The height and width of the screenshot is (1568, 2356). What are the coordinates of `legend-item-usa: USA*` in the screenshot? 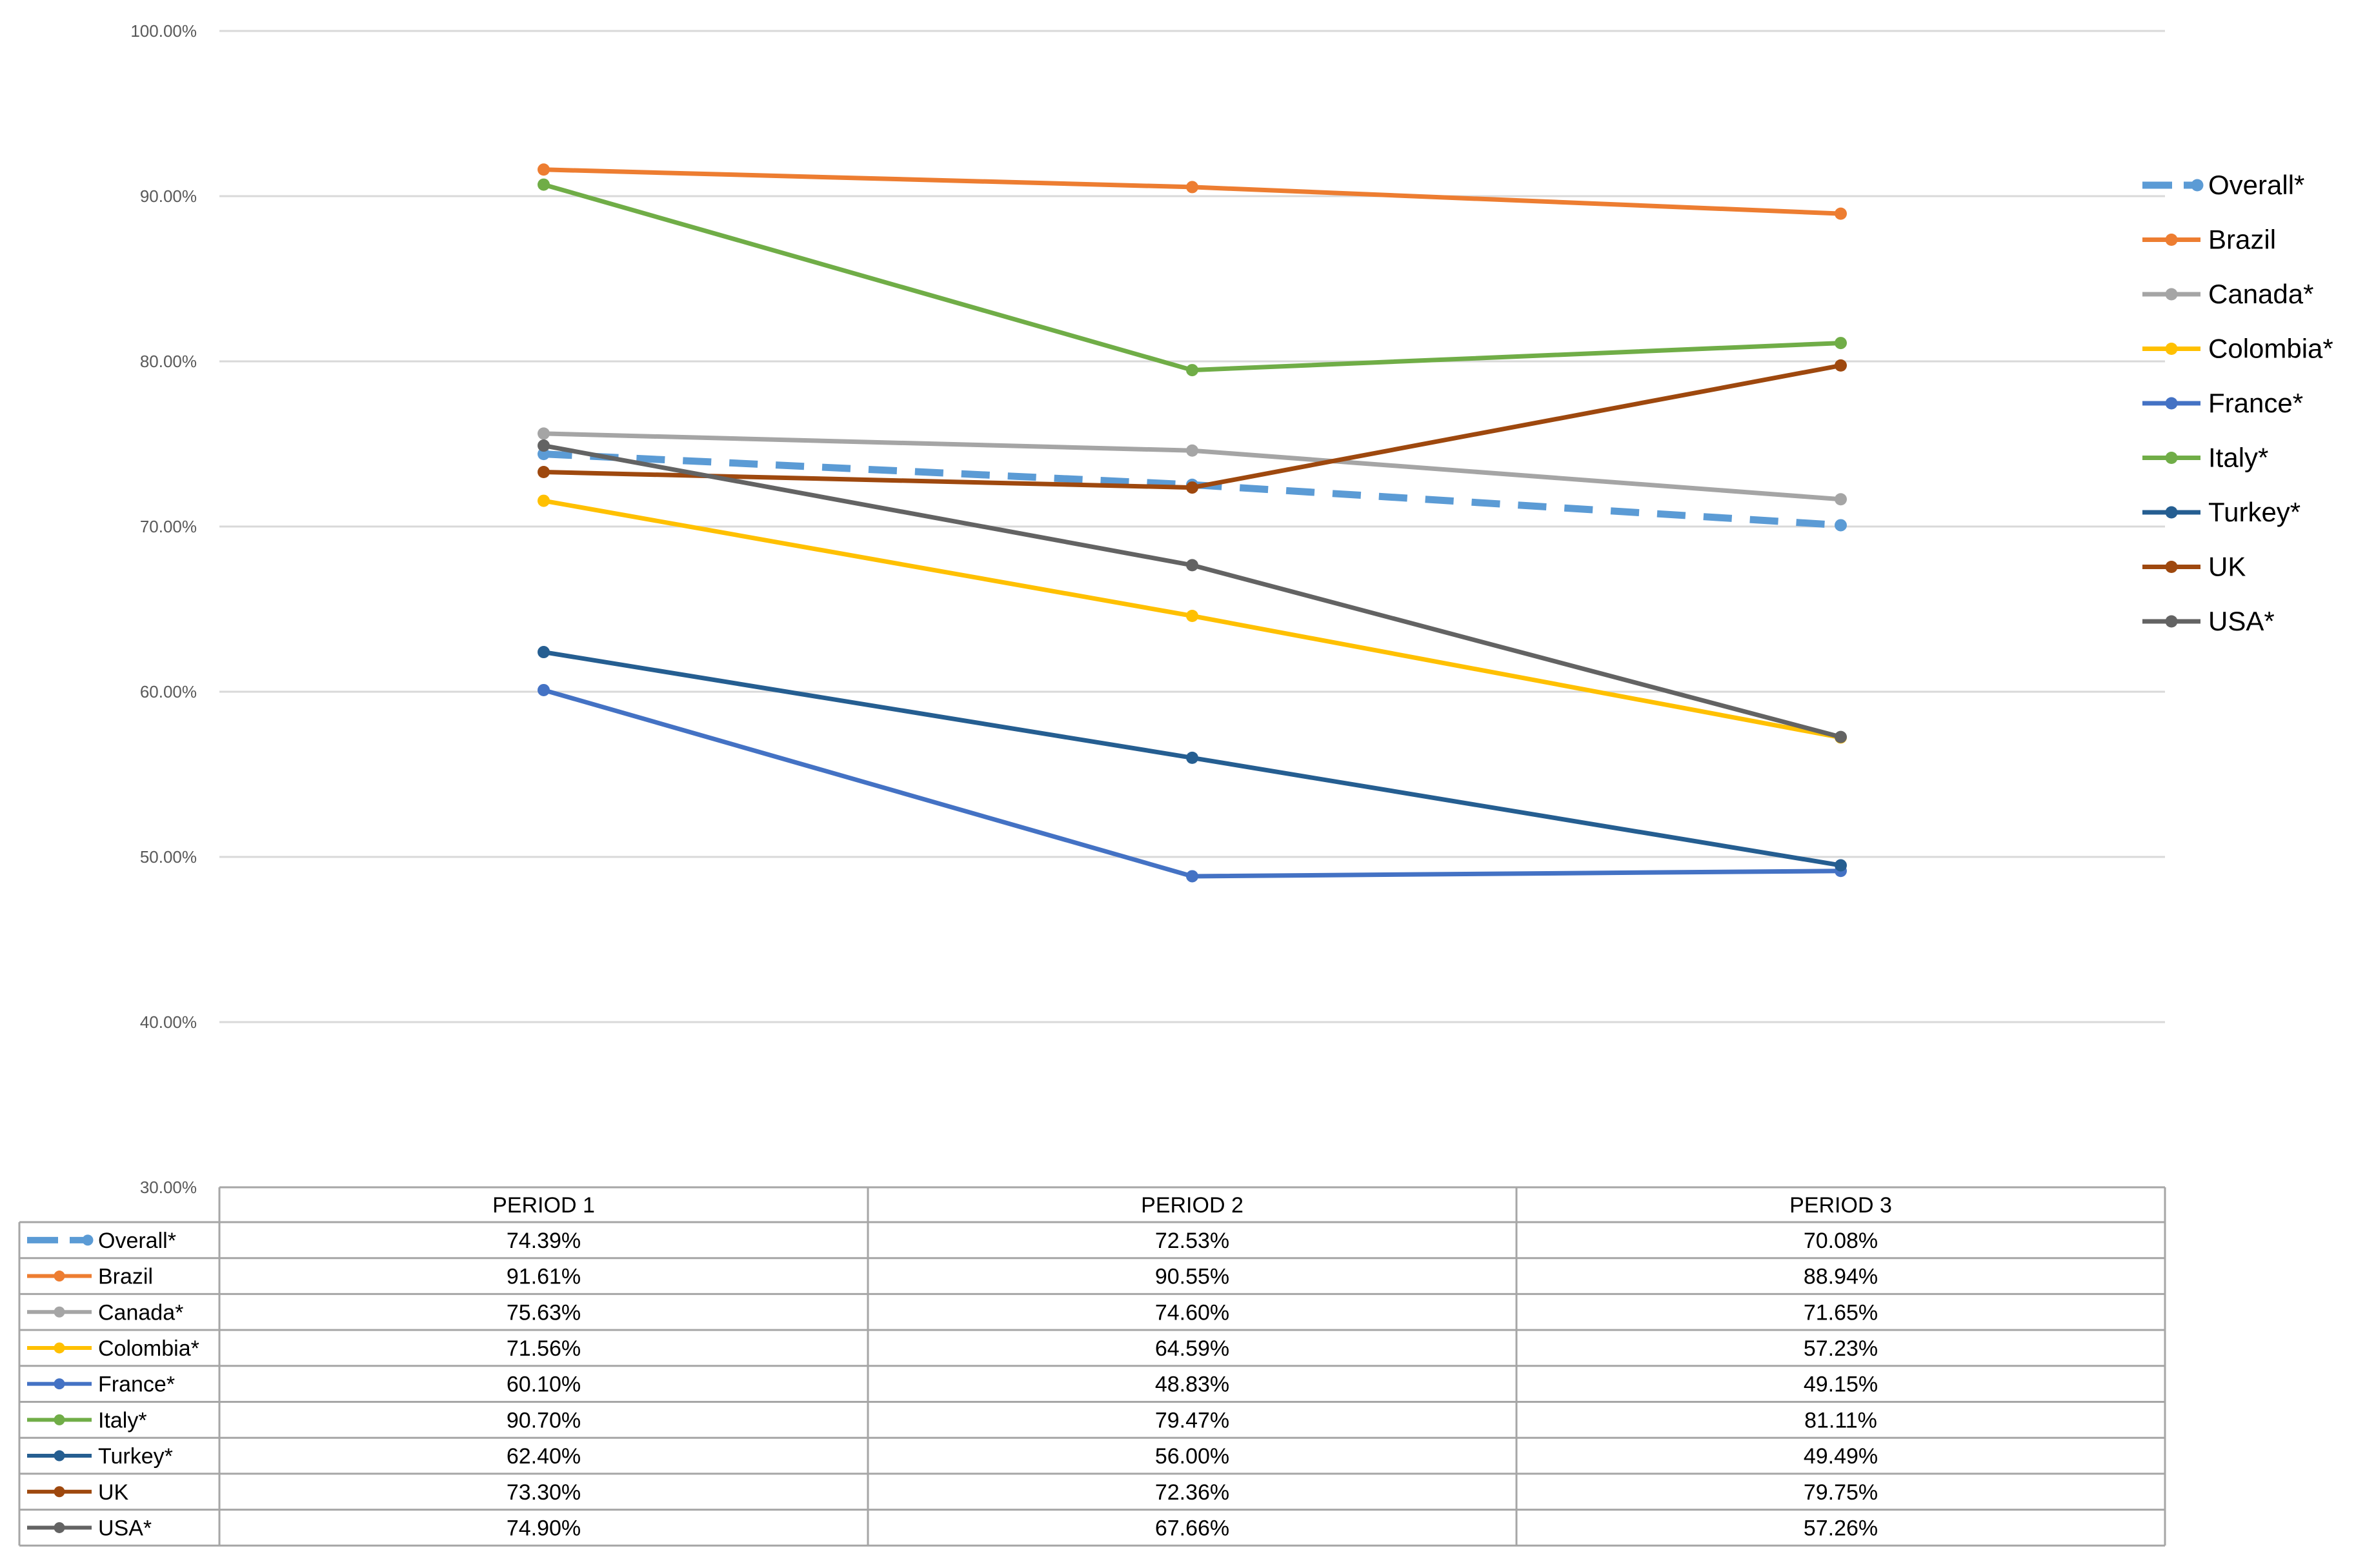 It's located at (2208, 621).